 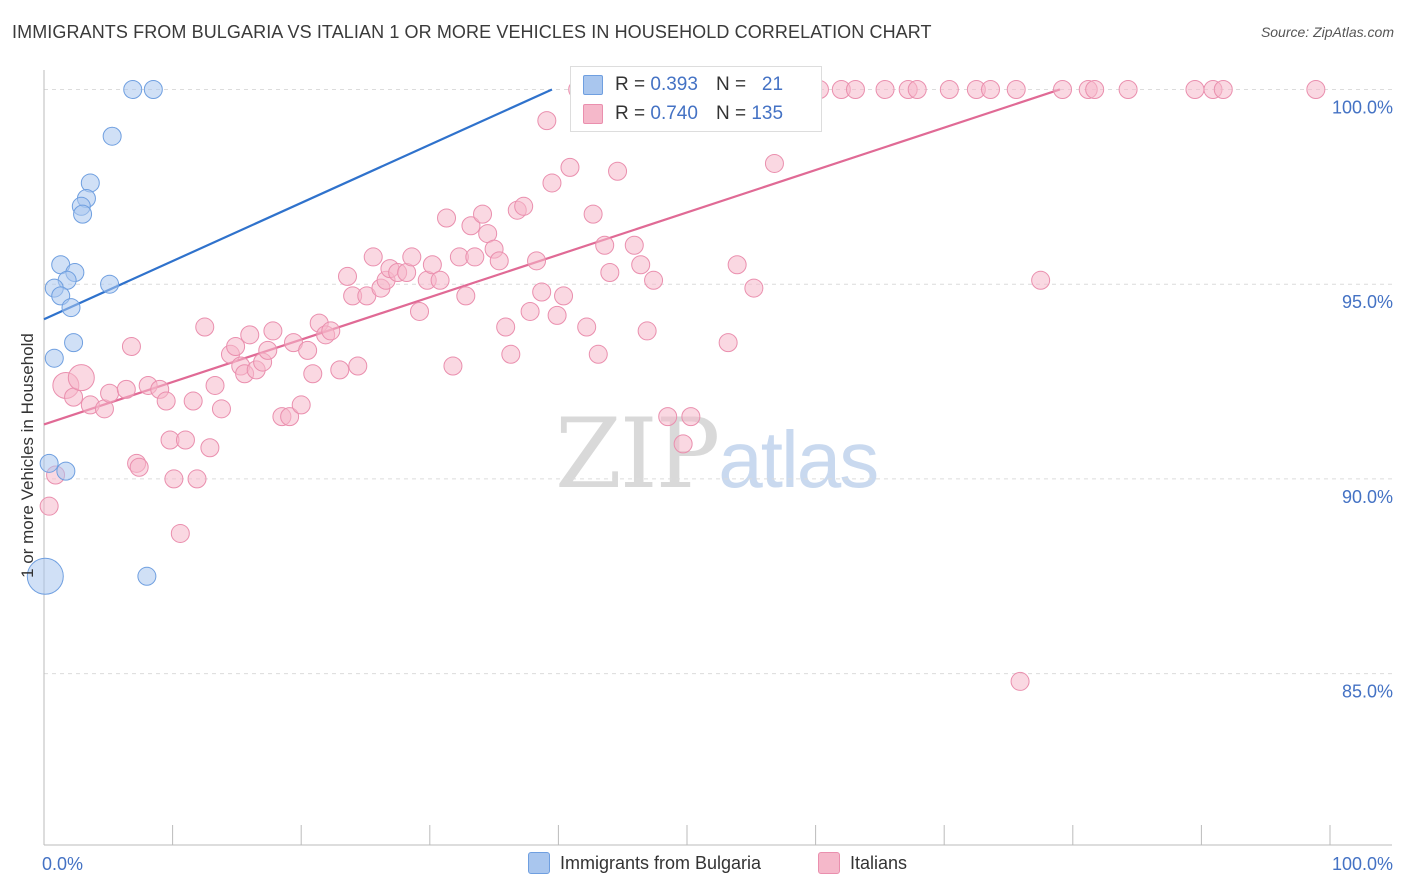 I want to click on source-label: Source: ZipAtlas.com, so click(x=1327, y=32).